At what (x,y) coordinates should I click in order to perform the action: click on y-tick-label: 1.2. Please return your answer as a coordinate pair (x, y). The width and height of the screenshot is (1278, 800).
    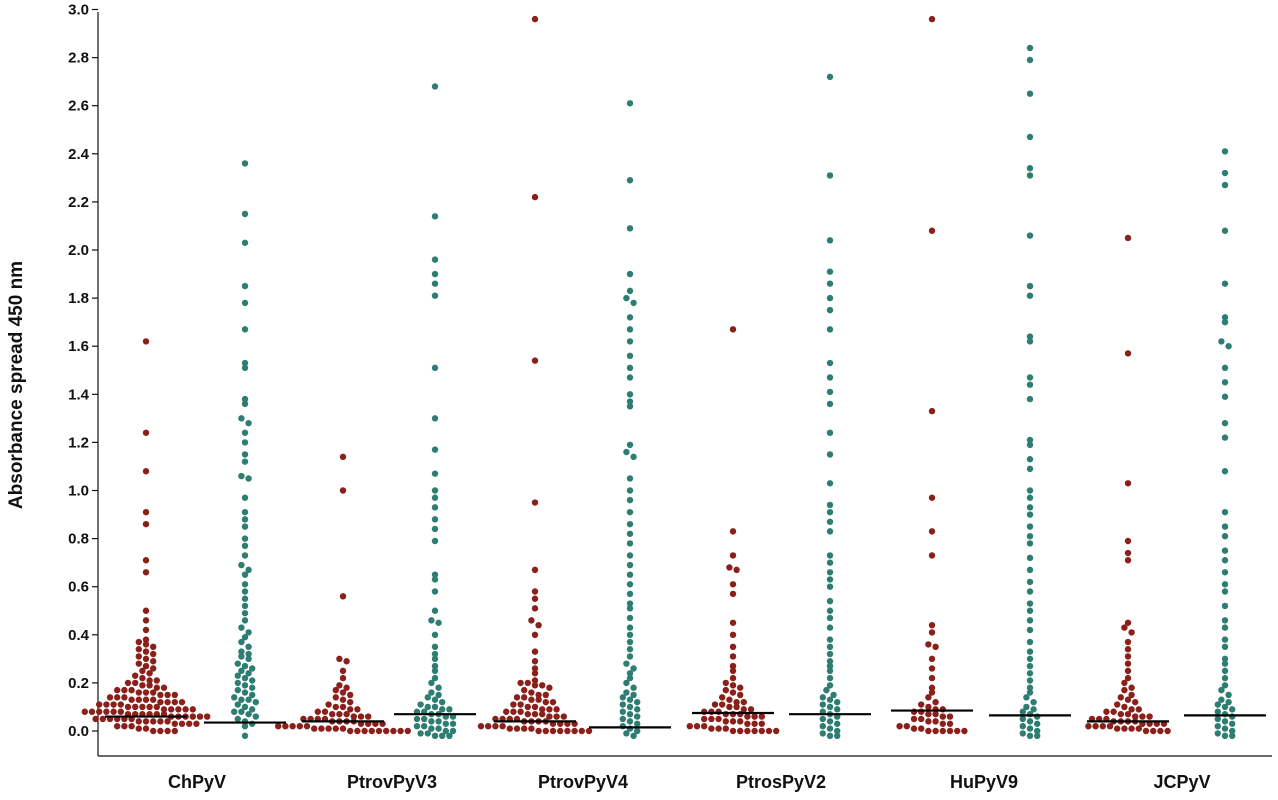
    Looking at the image, I should click on (78, 442).